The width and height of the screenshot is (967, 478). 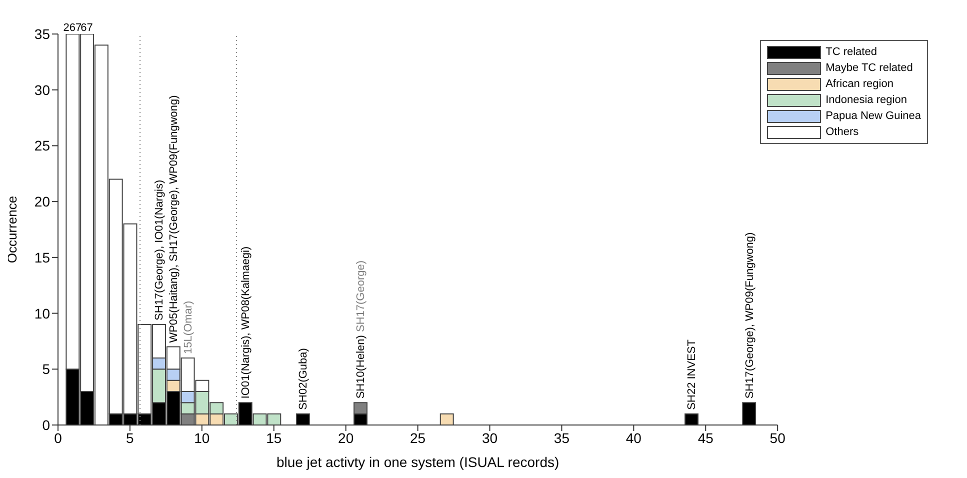 I want to click on y-tick-label: 5, so click(x=46, y=369).